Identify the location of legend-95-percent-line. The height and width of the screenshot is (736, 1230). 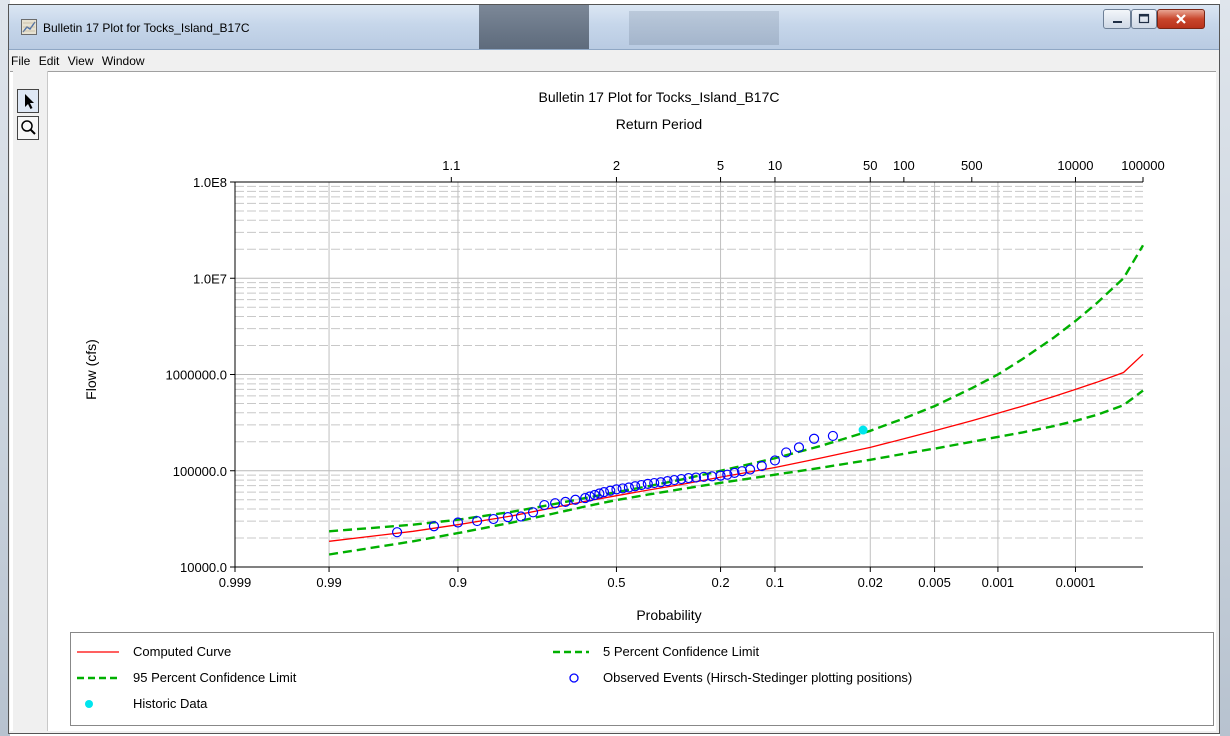
(98, 678).